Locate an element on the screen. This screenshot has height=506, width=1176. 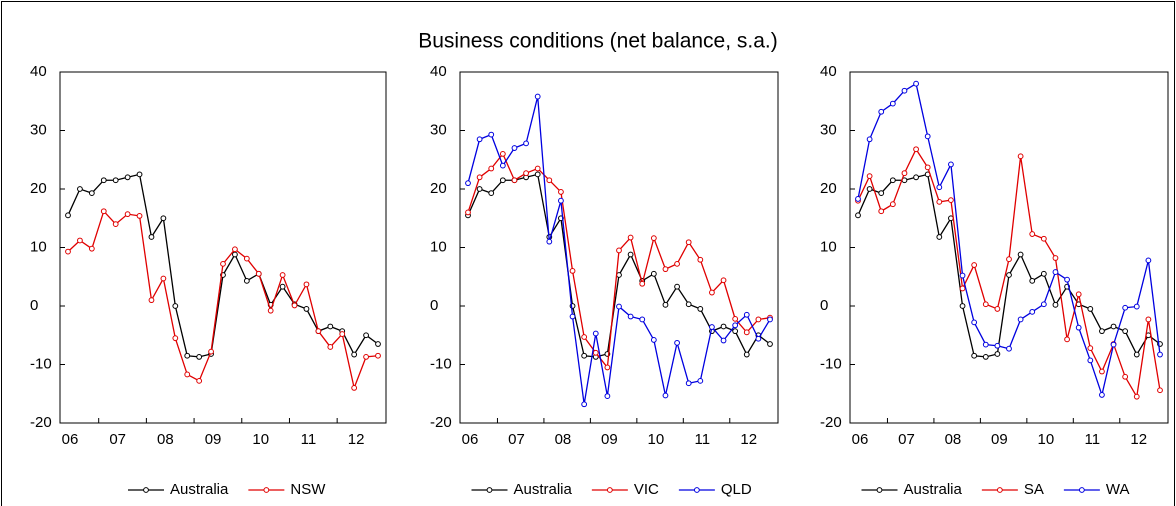
x-tick-label: 07 is located at coordinates (516, 439).